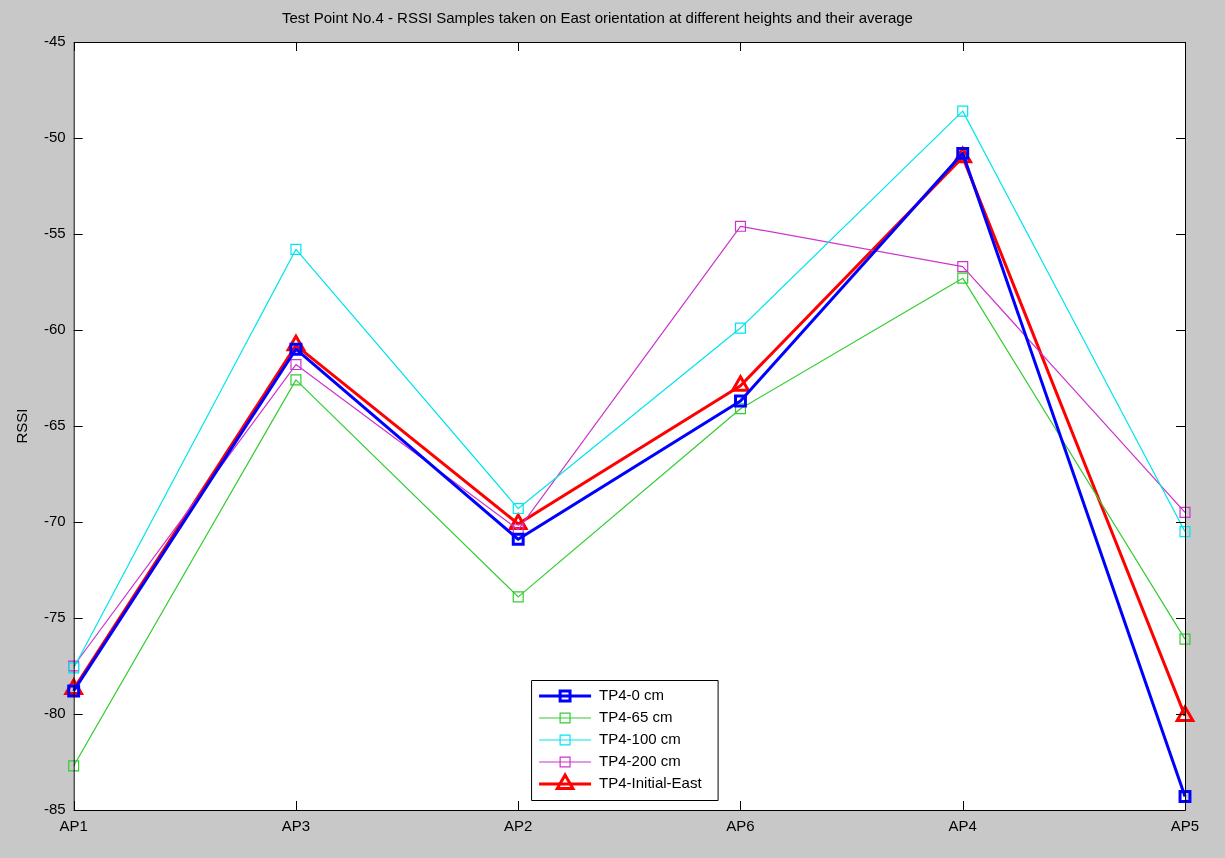 This screenshot has height=858, width=1225. What do you see at coordinates (740, 826) in the screenshot?
I see `x-tick-label: AP6` at bounding box center [740, 826].